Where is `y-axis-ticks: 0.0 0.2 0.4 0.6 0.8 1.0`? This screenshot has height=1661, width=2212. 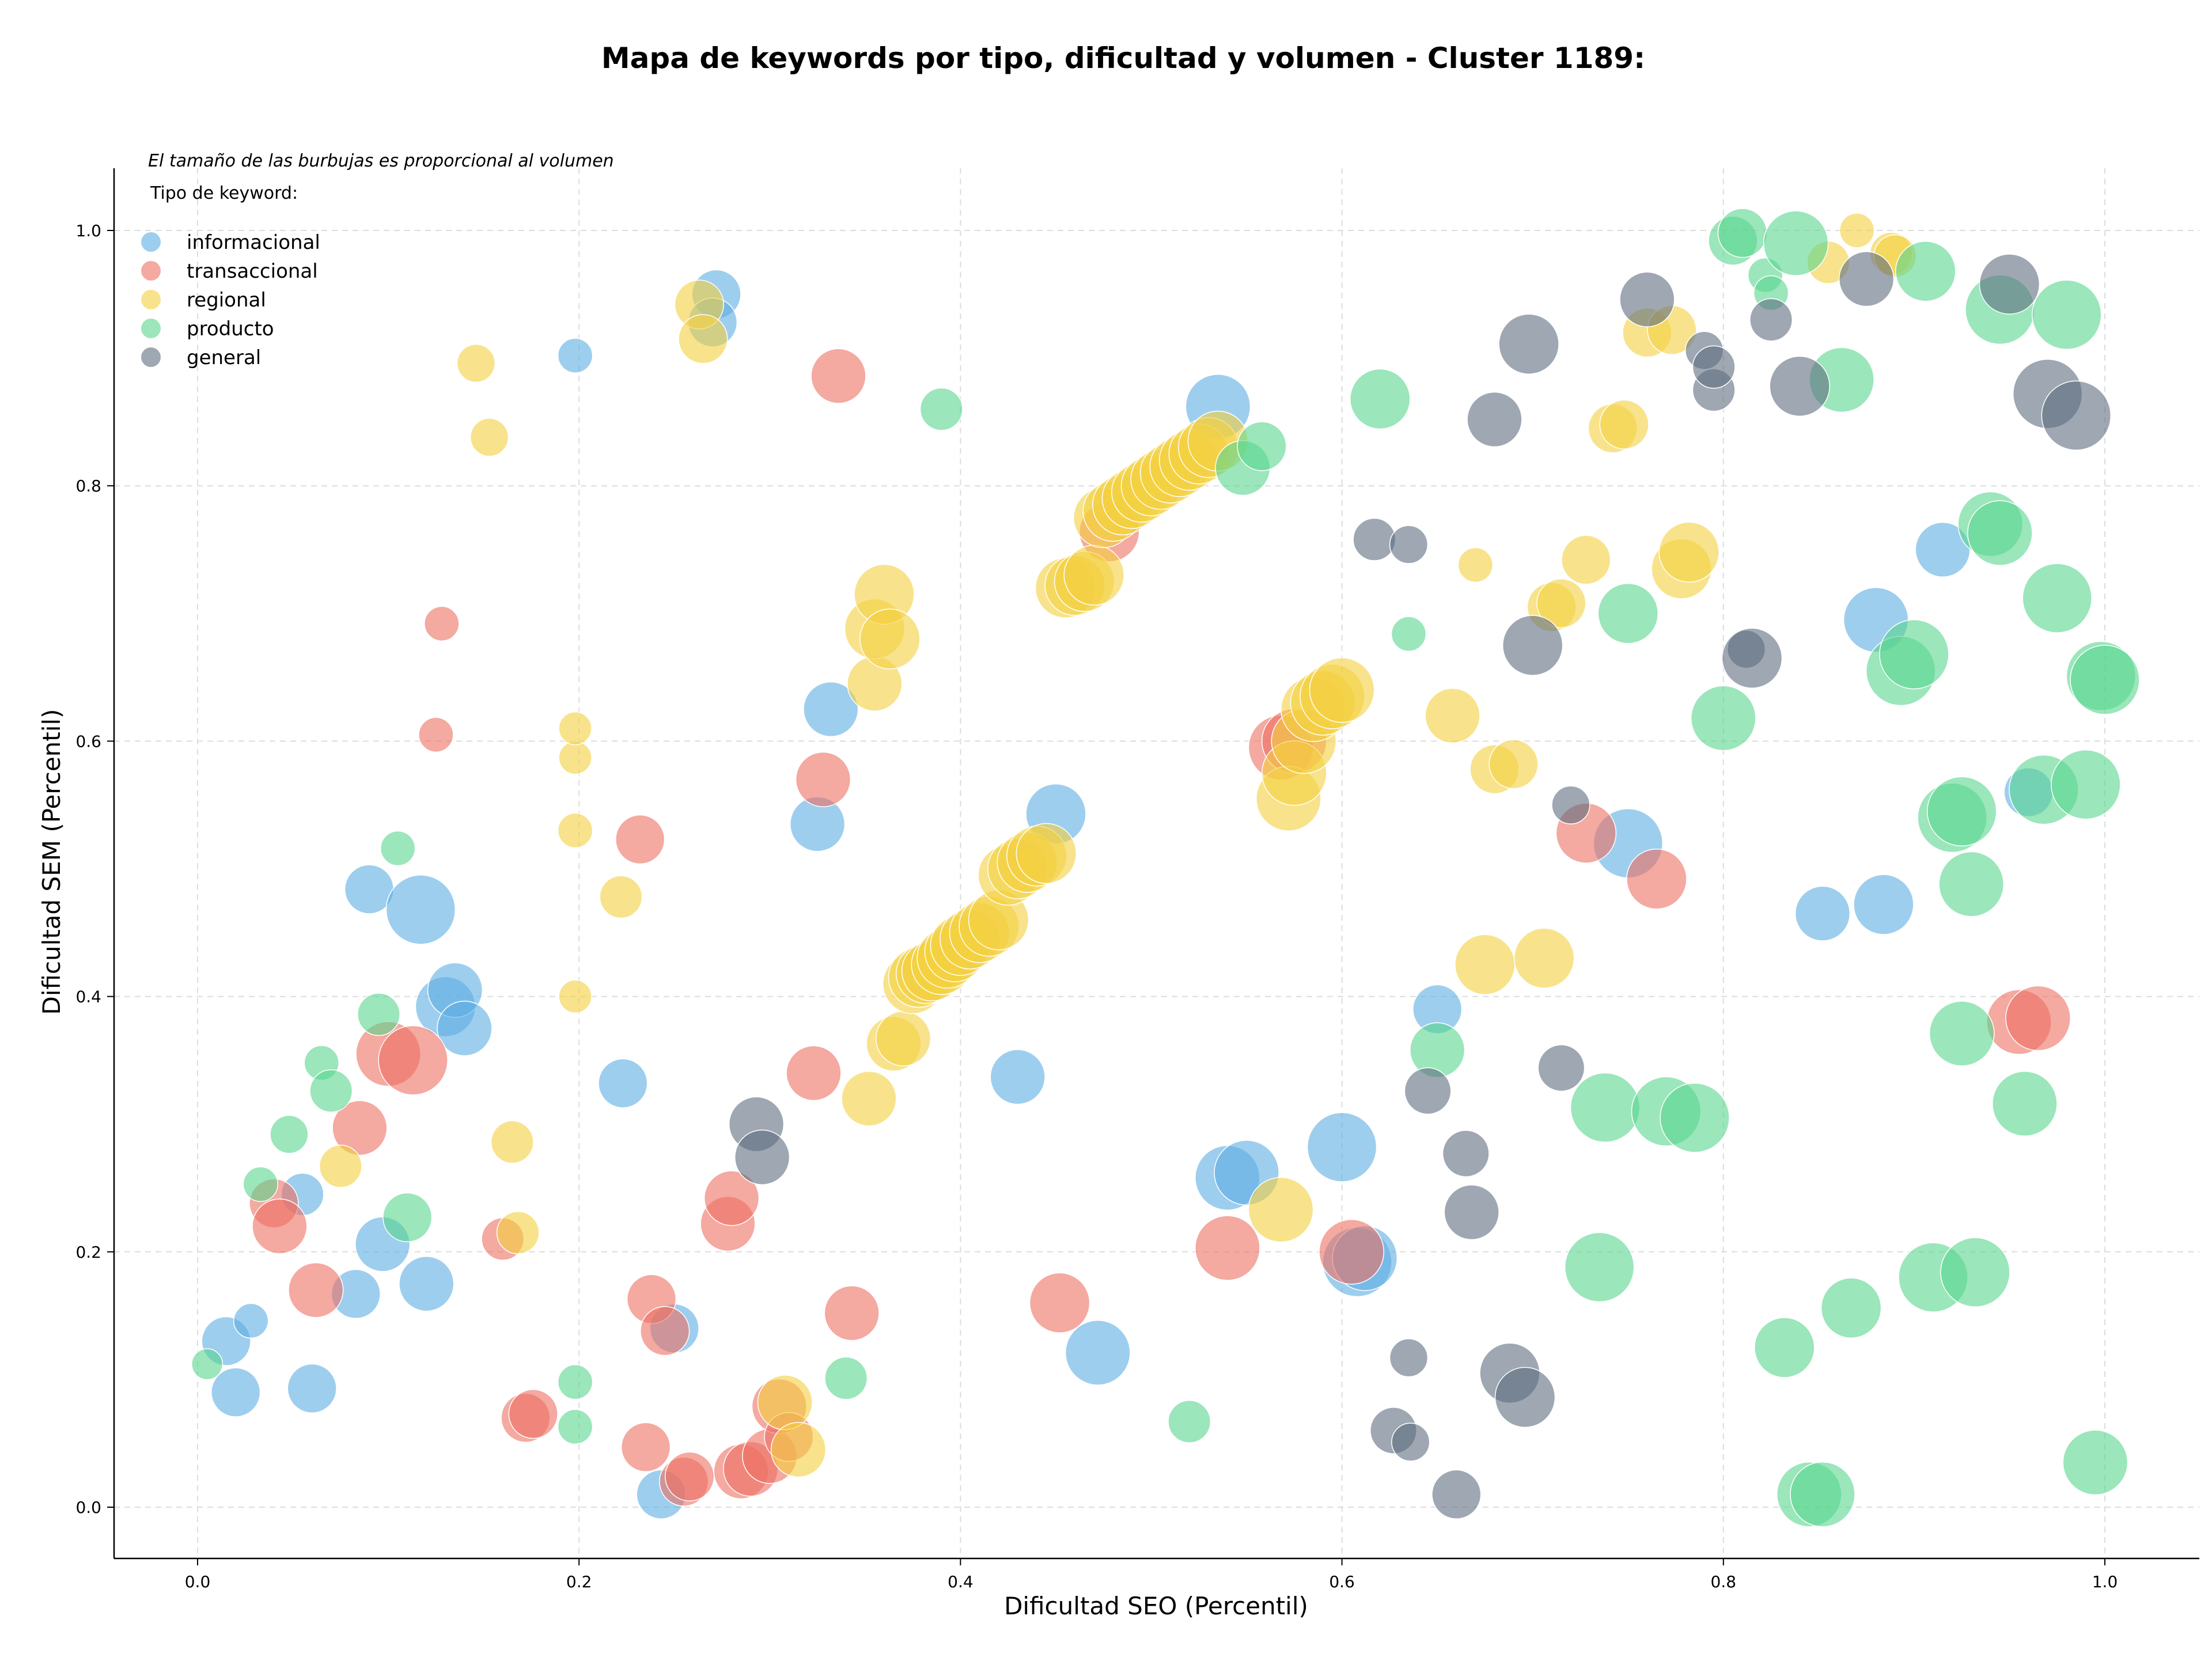 y-axis-ticks: 0.0 0.2 0.4 0.6 0.8 1.0 is located at coordinates (94, 869).